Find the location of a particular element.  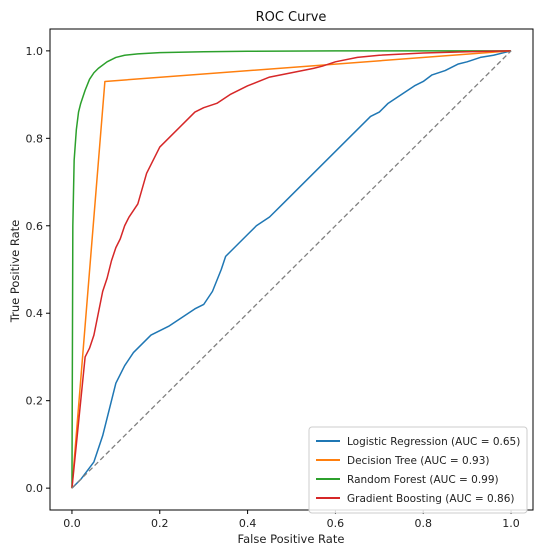

y-tick-label: 1.0 is located at coordinates (35, 51).